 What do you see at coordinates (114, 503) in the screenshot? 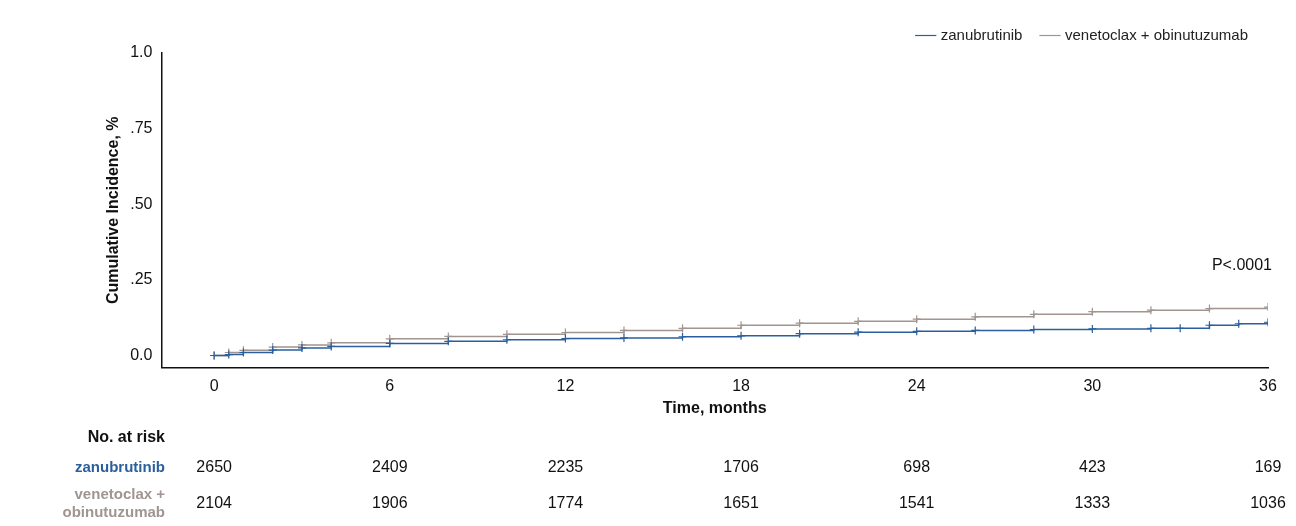
I see `text: venetoclax + obinutuzumab` at bounding box center [114, 503].